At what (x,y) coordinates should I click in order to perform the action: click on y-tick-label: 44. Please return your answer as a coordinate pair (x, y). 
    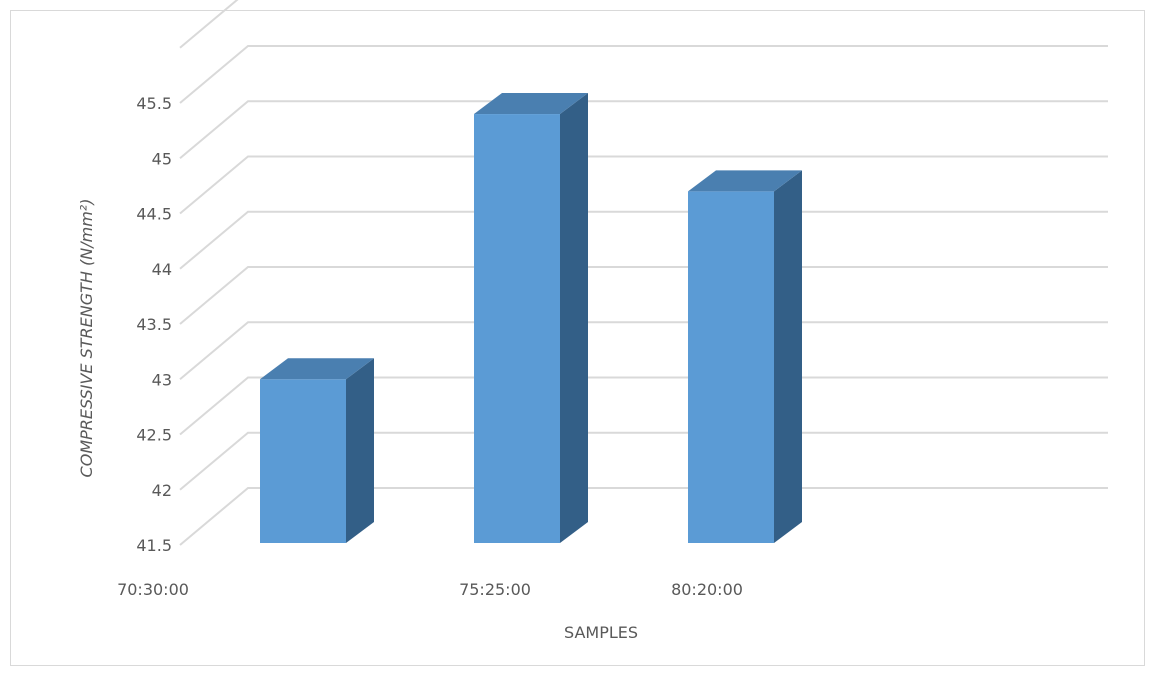
    Looking at the image, I should click on (162, 269).